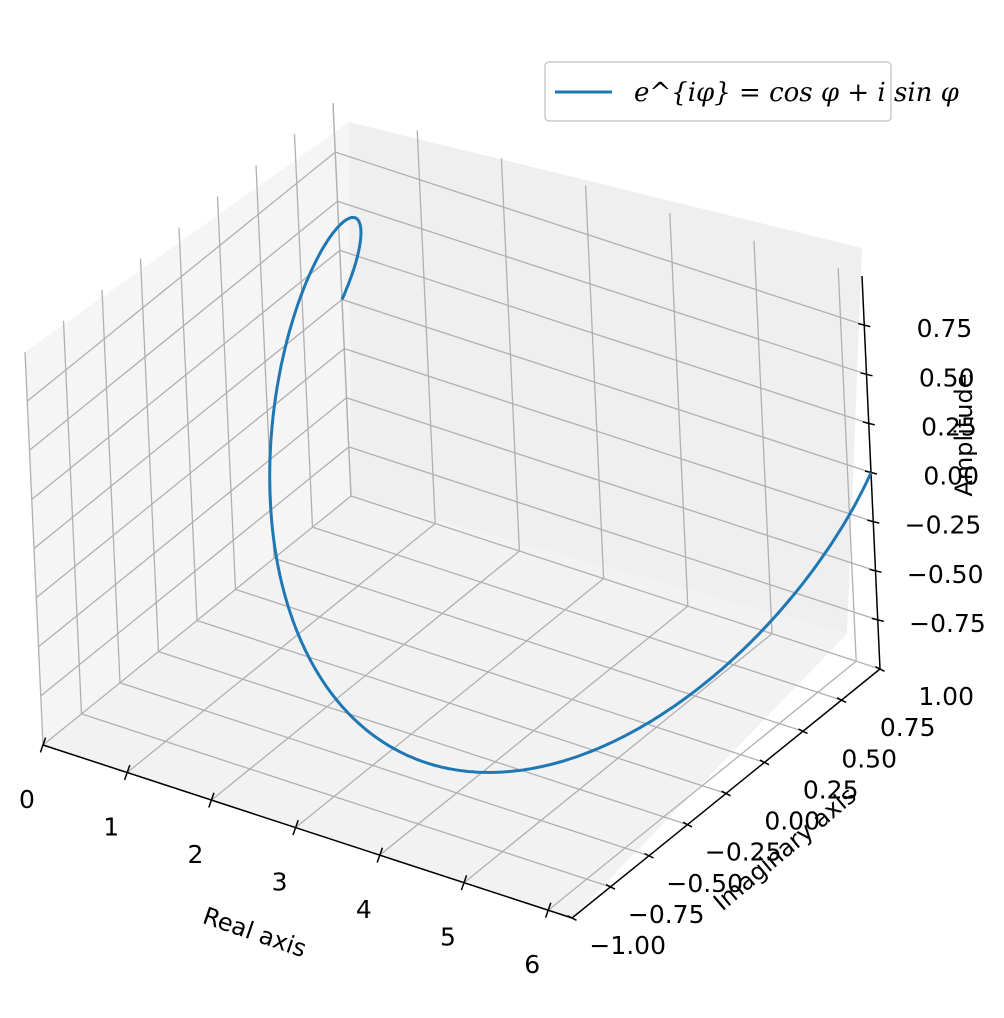 The image size is (1004, 1018). Describe the element at coordinates (908, 727) in the screenshot. I see `y-tick-label: 0.75` at that location.